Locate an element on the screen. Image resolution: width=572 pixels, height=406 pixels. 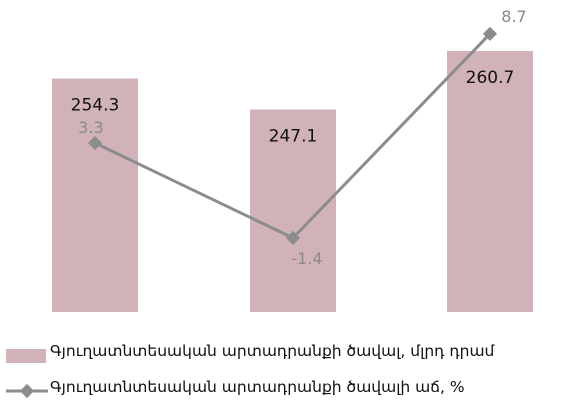
bar-value-label-3: 260.7 is located at coordinates (490, 78).